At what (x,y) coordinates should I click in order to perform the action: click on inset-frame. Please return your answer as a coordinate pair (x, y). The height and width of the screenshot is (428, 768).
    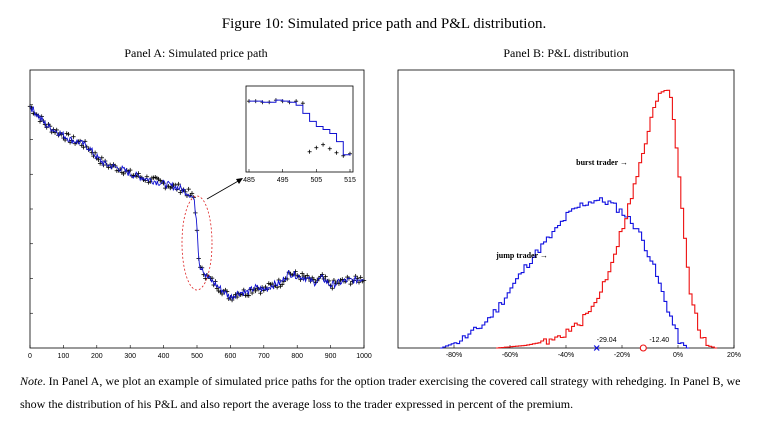
    Looking at the image, I should click on (299, 129).